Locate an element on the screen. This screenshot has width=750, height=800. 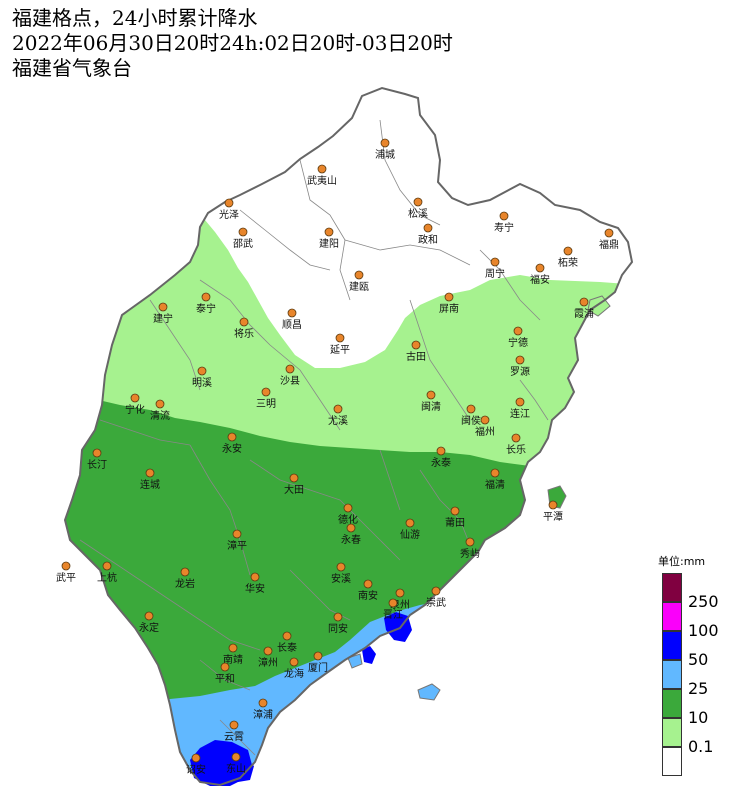
city-label: 邵武 is located at coordinates (243, 243).